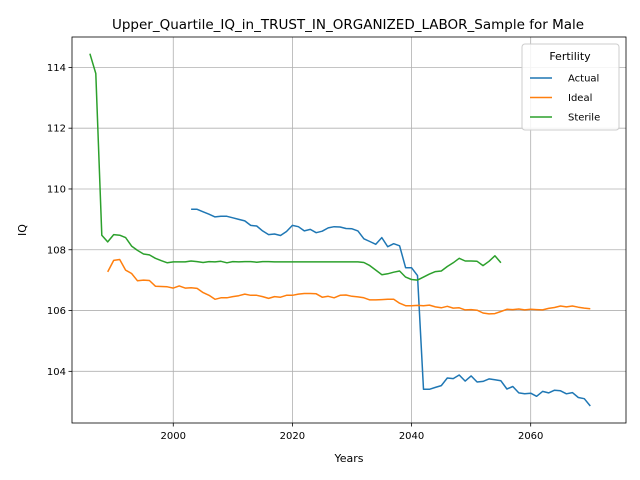 The height and width of the screenshot is (480, 640). Describe the element at coordinates (22, 230) in the screenshot. I see `y-axis-label: IQ` at that location.